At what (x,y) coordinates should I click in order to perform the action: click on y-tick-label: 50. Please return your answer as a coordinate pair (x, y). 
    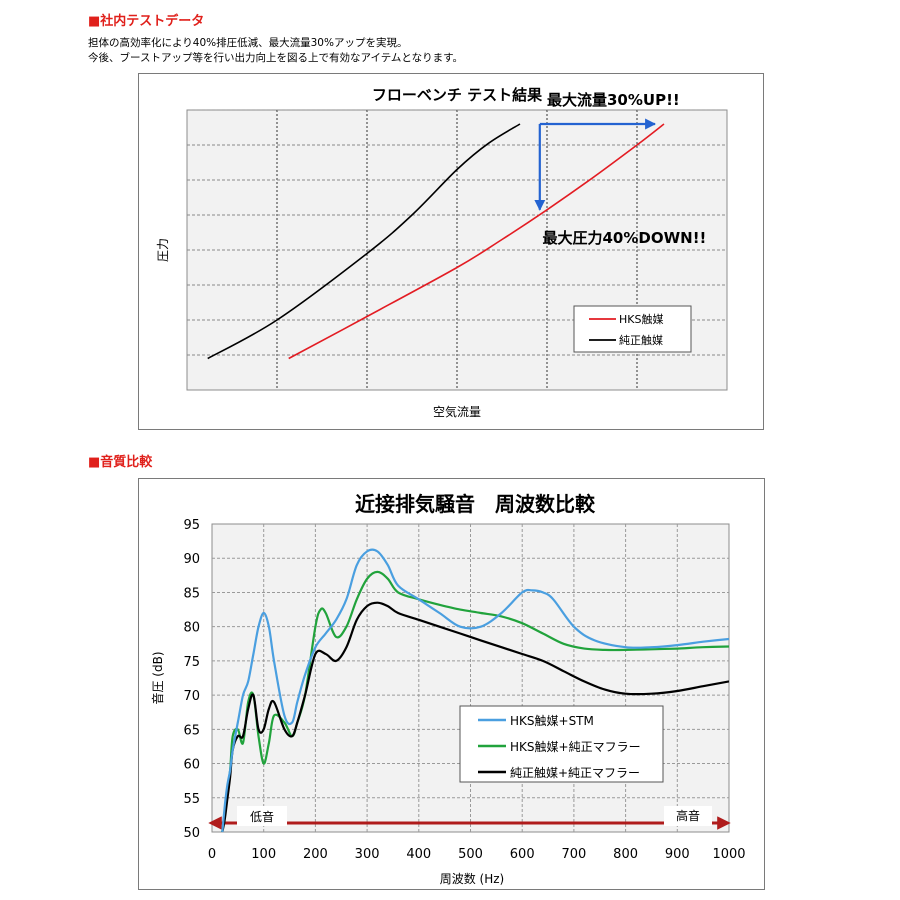
    Looking at the image, I should click on (191, 833).